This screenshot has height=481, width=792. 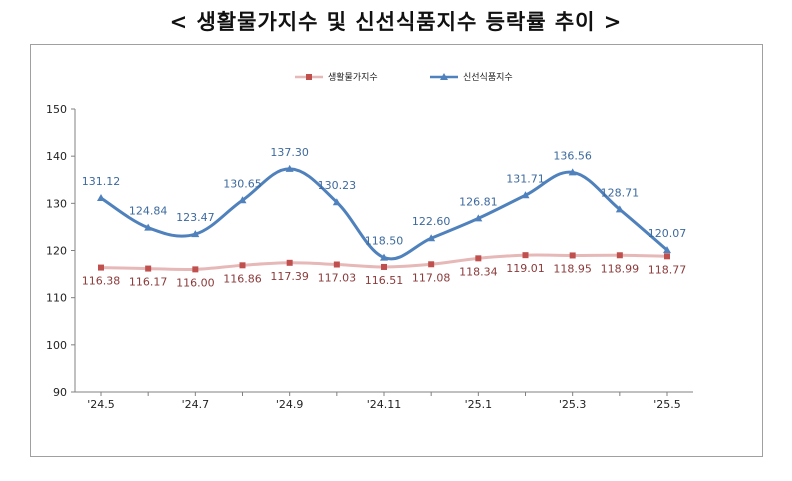 What do you see at coordinates (384, 404) in the screenshot?
I see `x-tick-label: '24.11` at bounding box center [384, 404].